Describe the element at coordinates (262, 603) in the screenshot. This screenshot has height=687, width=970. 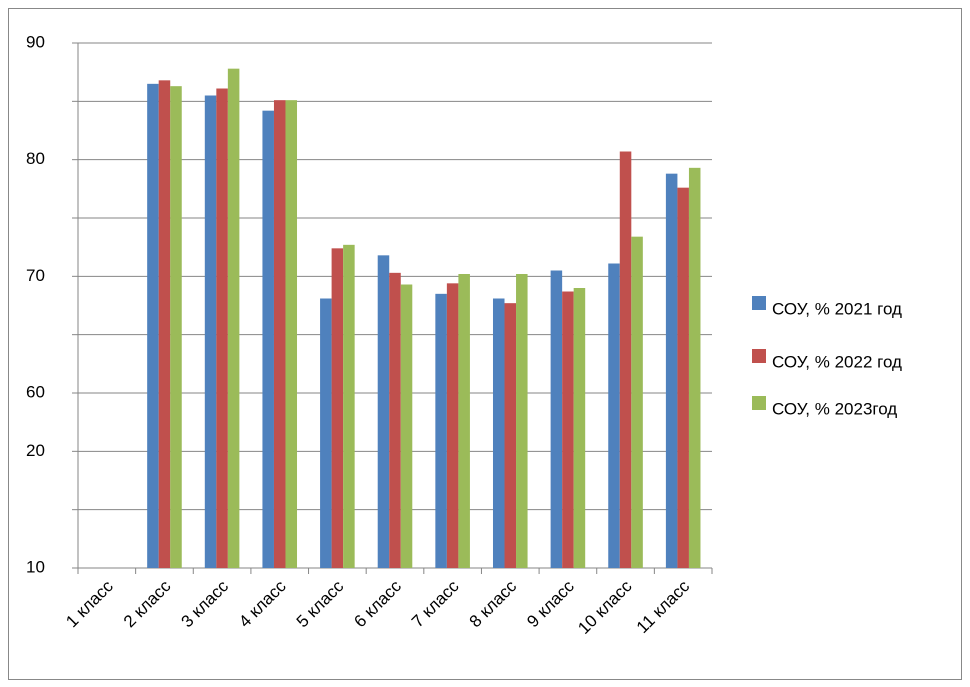
I see `x-tick-label: 4 класс` at that location.